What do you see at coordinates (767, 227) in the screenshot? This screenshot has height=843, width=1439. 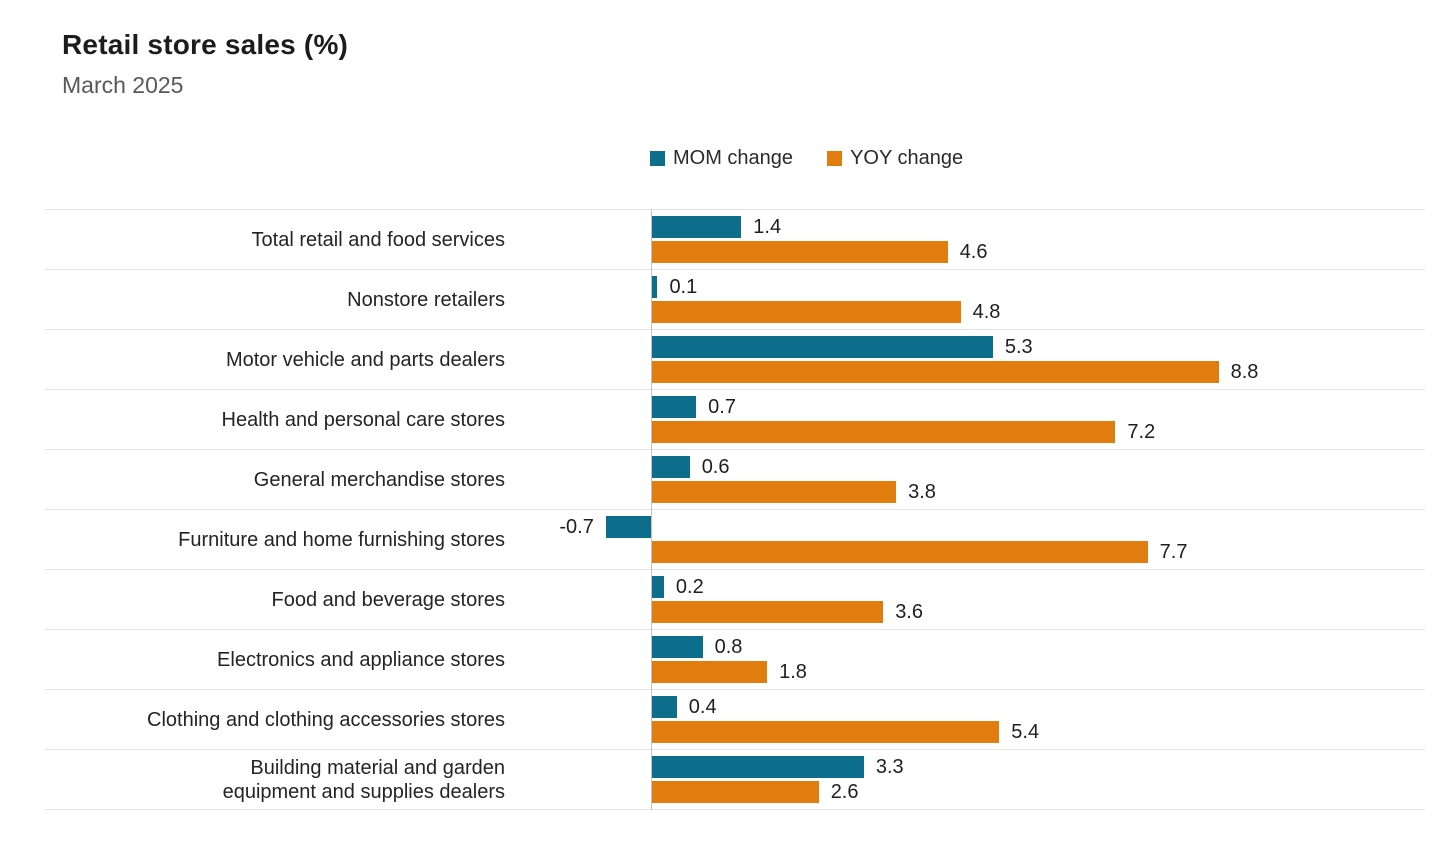 I see `value-label: 1.4` at bounding box center [767, 227].